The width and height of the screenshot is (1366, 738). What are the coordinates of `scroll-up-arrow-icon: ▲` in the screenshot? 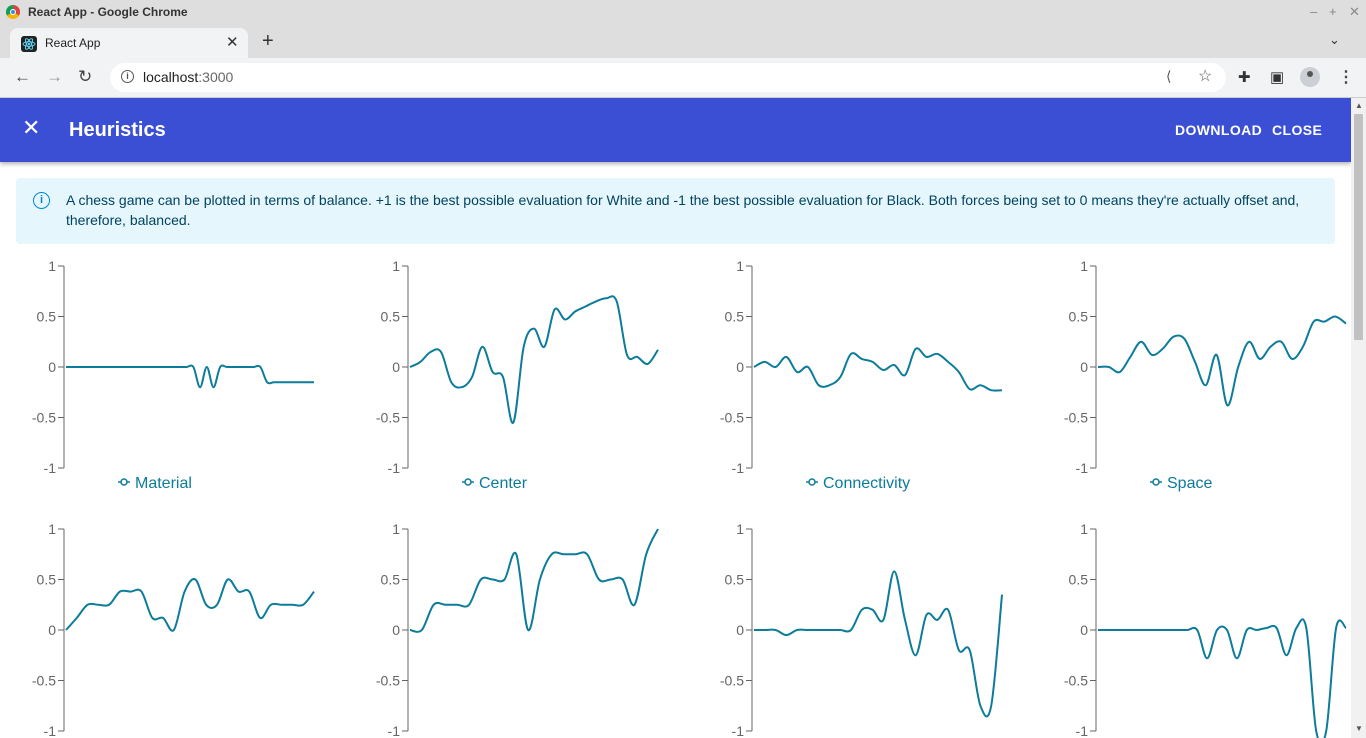 It's located at (1359, 105).